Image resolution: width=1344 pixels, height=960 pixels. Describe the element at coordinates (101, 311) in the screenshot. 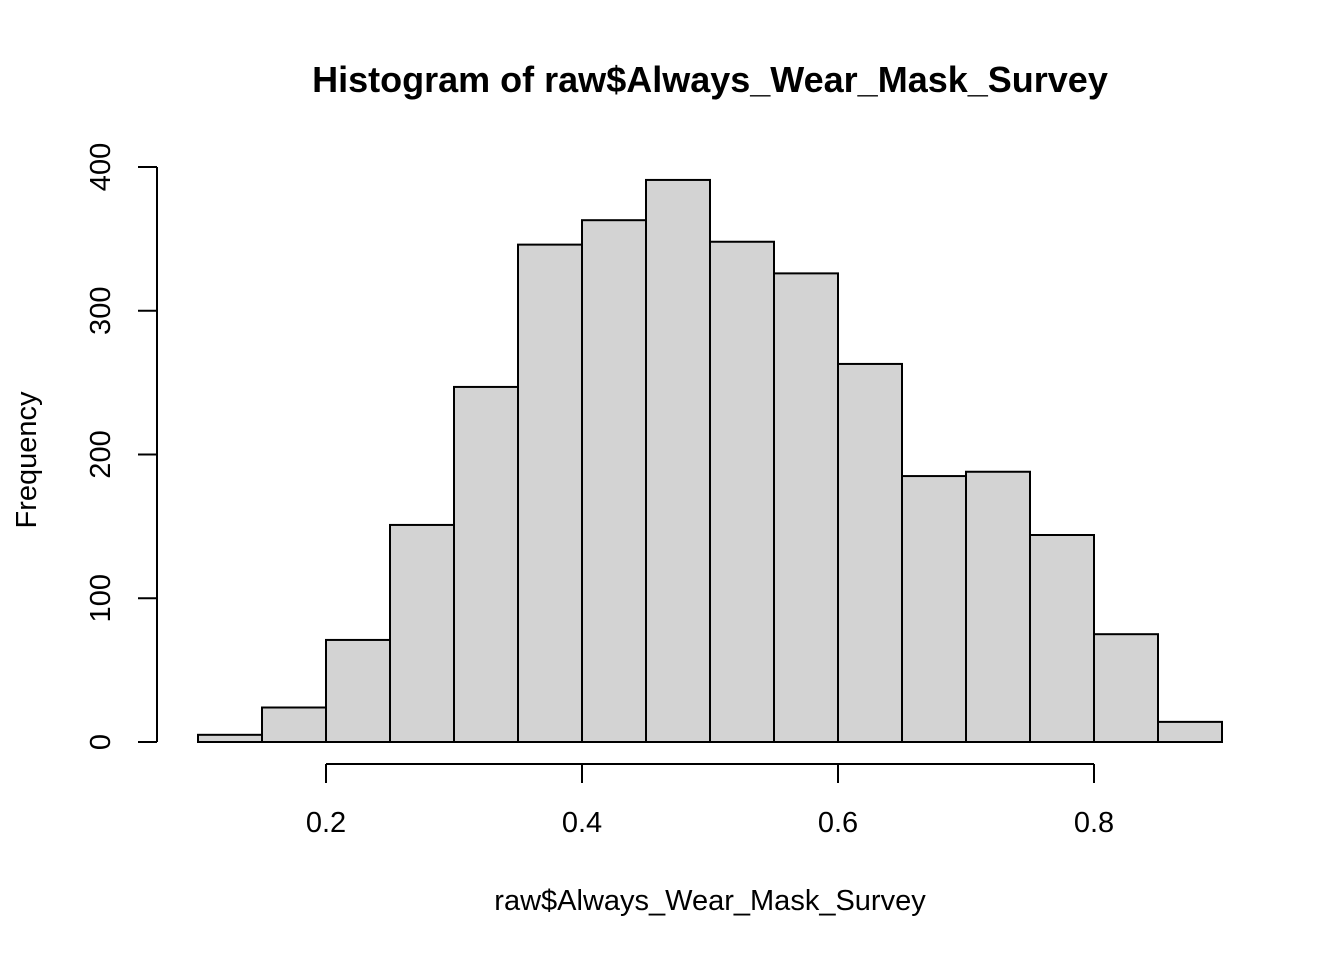

I see `y-tick-label: 300` at that location.